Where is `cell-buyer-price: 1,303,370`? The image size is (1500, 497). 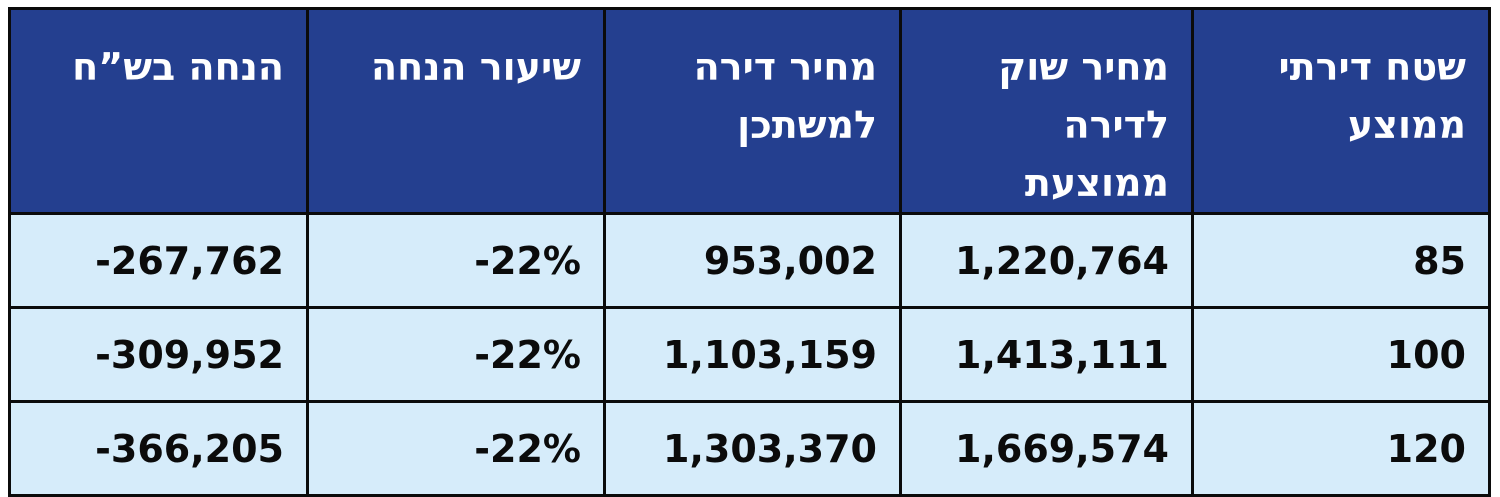 cell-buyer-price: 1,303,370 is located at coordinates (752, 448).